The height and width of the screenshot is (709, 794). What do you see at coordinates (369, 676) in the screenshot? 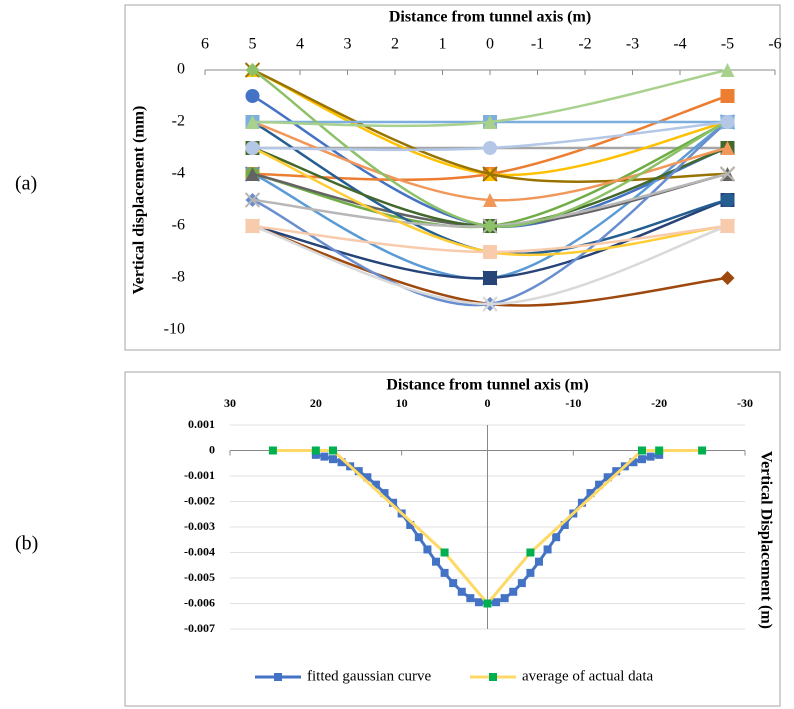
I see `legend-label: fitted gaussian curve` at bounding box center [369, 676].